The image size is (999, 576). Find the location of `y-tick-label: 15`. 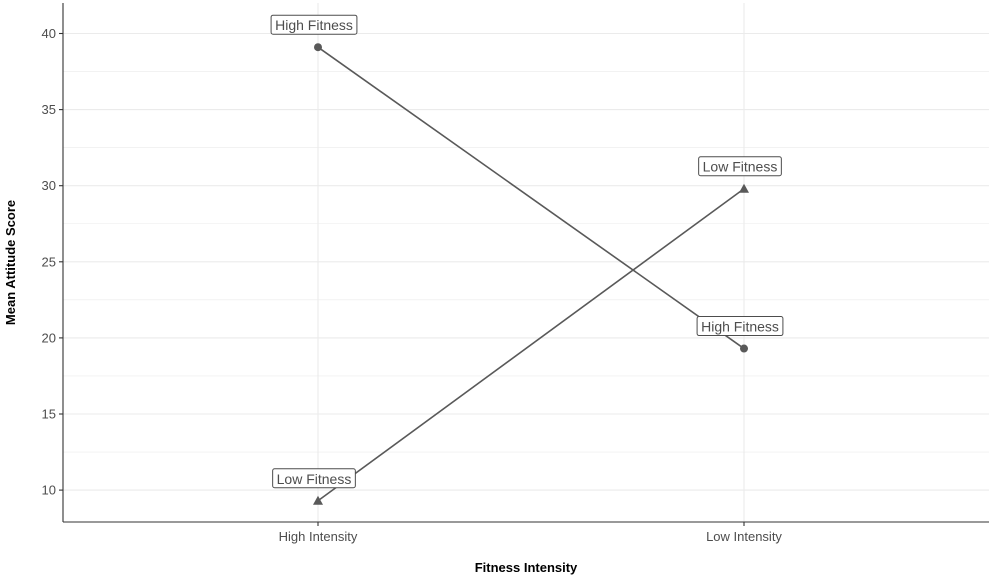

y-tick-label: 15 is located at coordinates (49, 414).